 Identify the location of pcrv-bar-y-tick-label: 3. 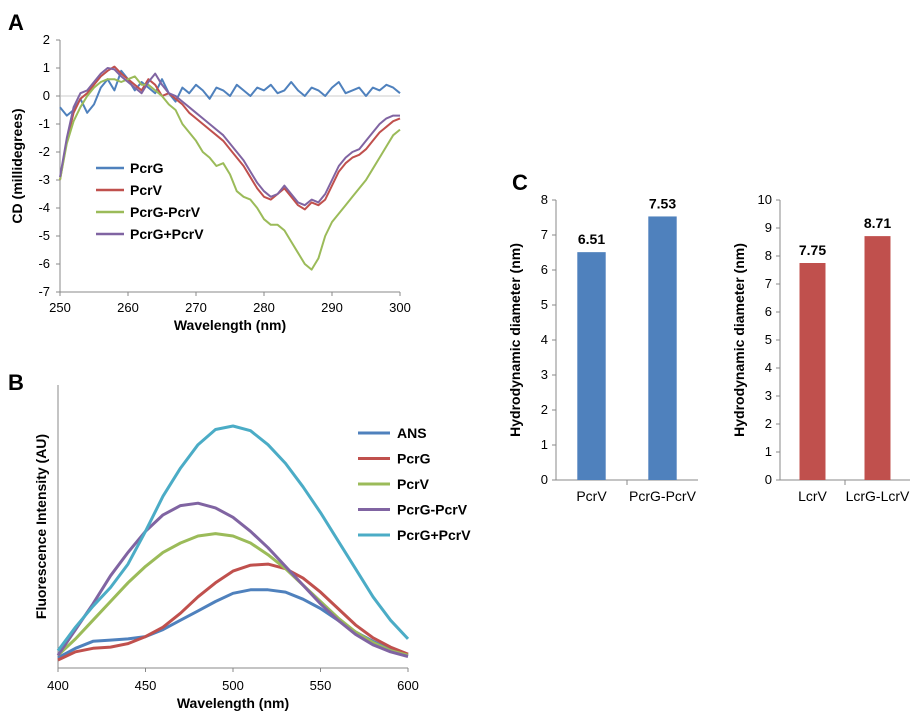
(544, 374).